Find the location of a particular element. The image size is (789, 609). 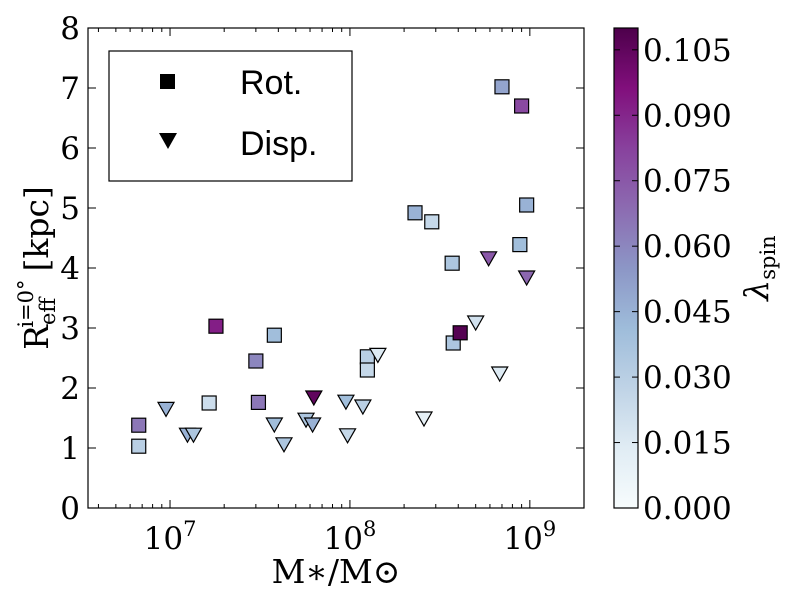

colorbar-tick-label: 0.090 is located at coordinates (687, 116).